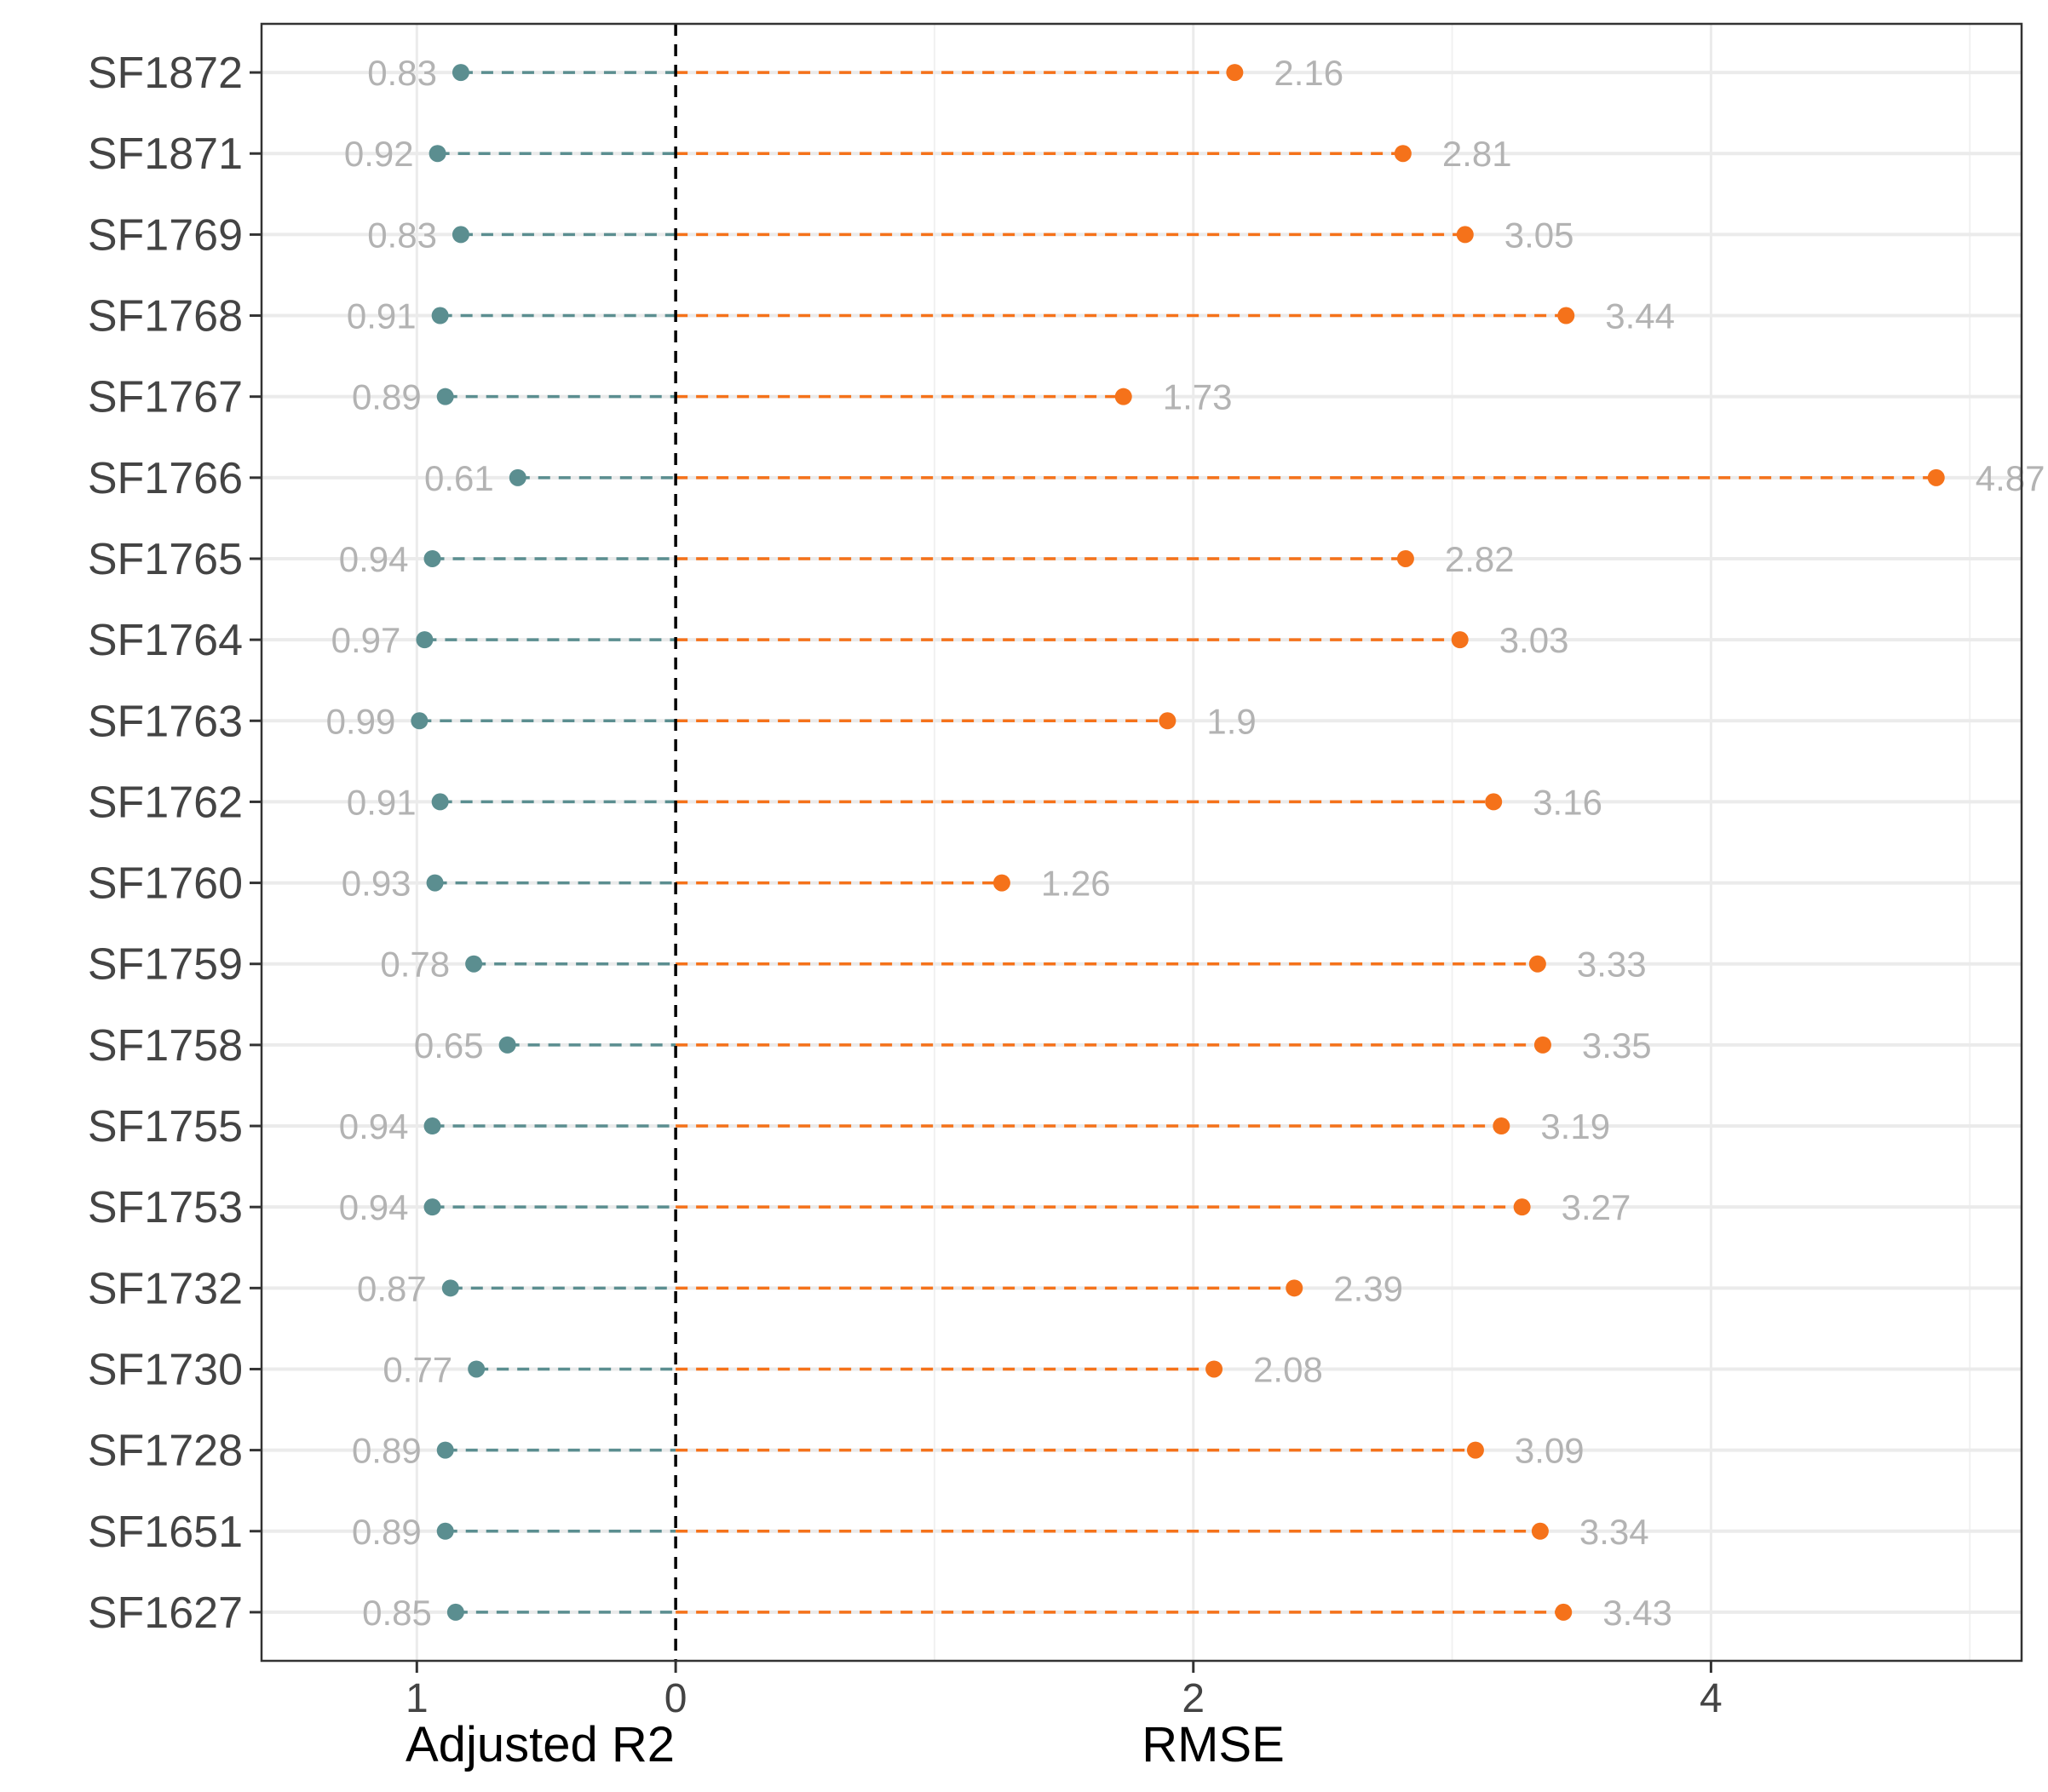 Image resolution: width=2048 pixels, height=1792 pixels. Describe the element at coordinates (165, 1613) in the screenshot. I see `y-tick-label: SF1627` at that location.